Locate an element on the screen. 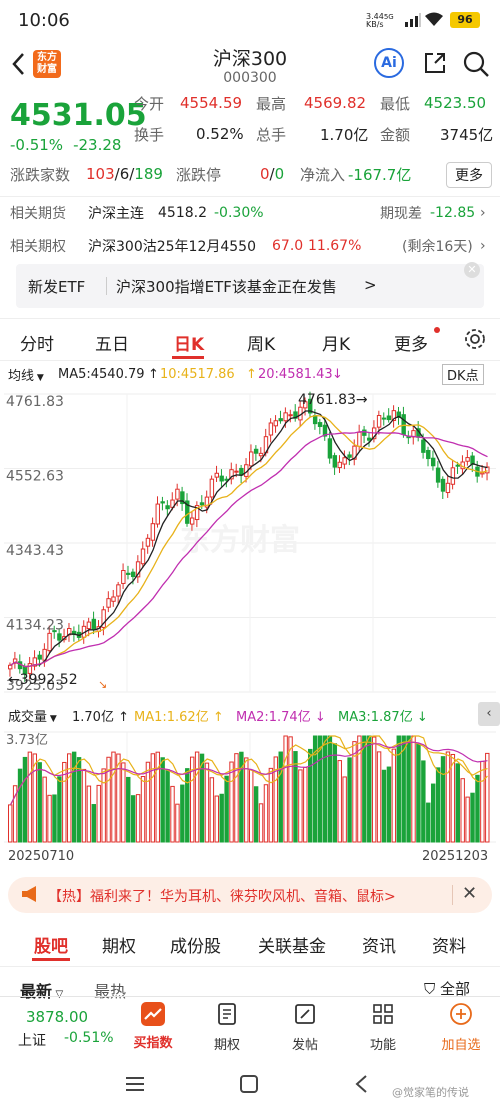 The image size is (500, 1112). etf-banner: 新发ETF 沪深300指增ETF该基金正在发售 > ✕ is located at coordinates (250, 285).